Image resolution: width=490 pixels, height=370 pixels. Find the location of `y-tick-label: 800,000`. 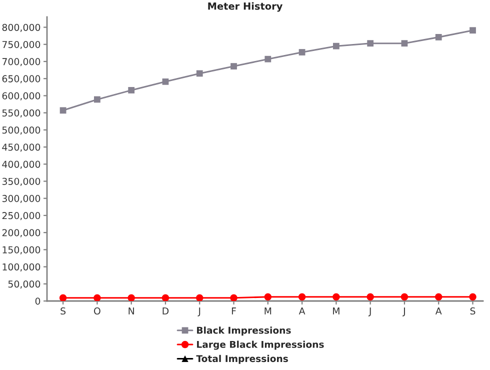

y-tick-label: 800,000 is located at coordinates (21, 28).